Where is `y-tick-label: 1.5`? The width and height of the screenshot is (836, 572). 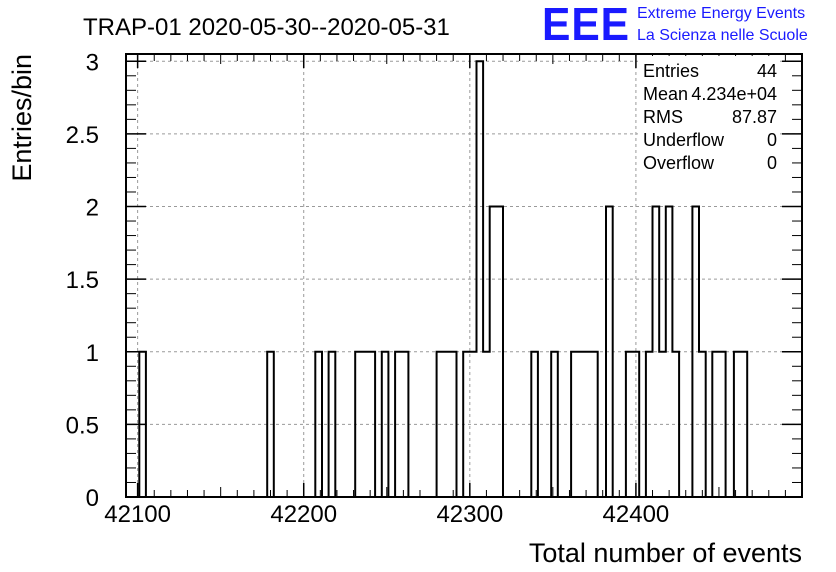 y-tick-label: 1.5 is located at coordinates (82, 280).